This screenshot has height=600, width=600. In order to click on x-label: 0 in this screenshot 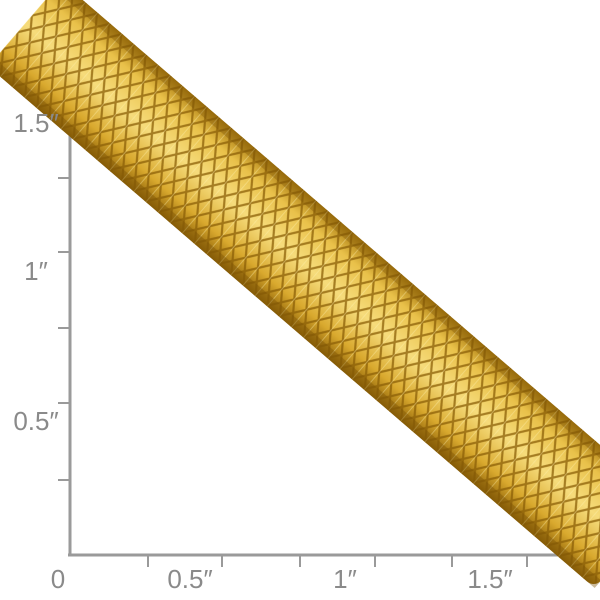, I will do `click(58, 579)`.